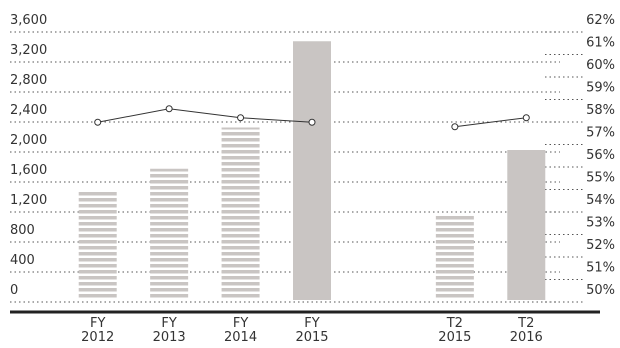  I want to click on y2-tick-label: 62%, so click(600, 20).